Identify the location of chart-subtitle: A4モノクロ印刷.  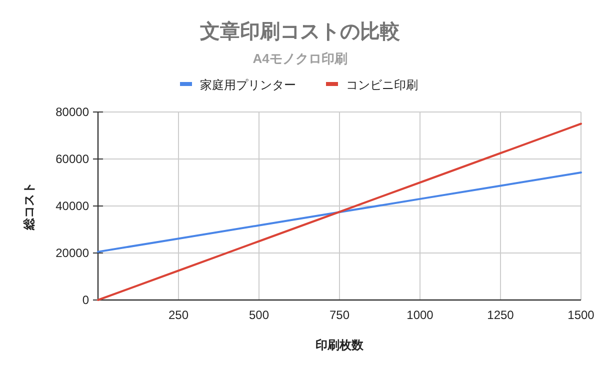
(300, 58).